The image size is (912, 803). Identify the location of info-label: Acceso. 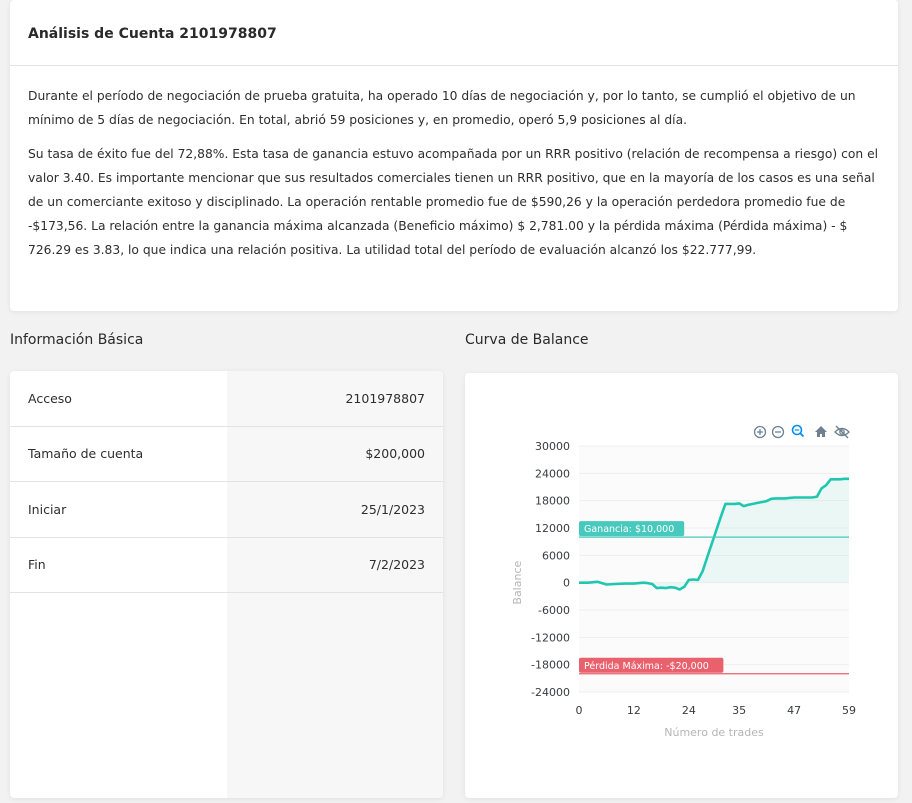
(50, 398).